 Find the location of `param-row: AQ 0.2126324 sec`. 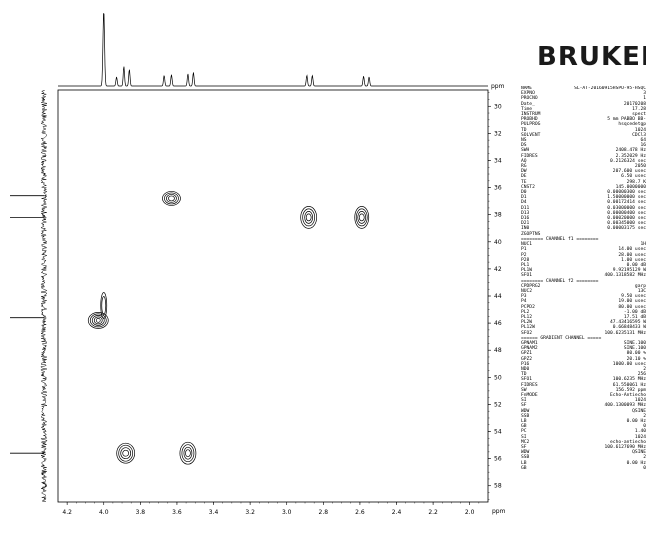

param-row: AQ 0.2126324 sec is located at coordinates (583, 161).